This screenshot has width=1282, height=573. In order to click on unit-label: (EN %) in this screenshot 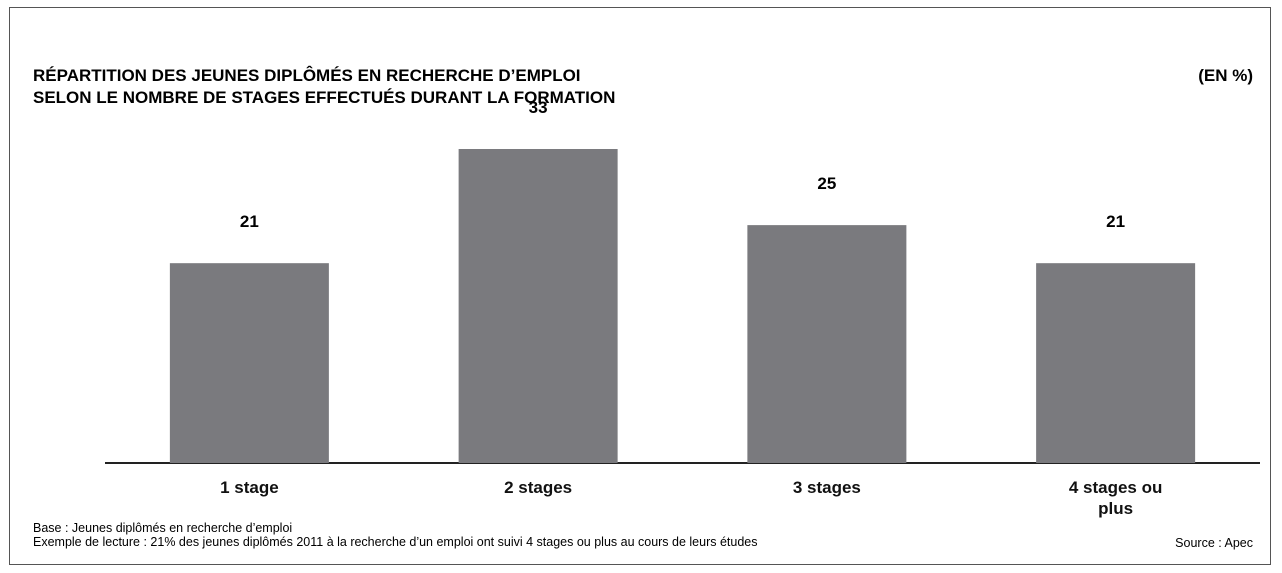, I will do `click(1225, 75)`.